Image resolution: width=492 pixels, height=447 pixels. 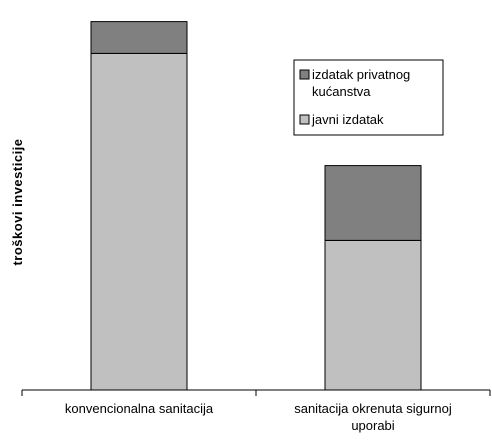 What do you see at coordinates (372, 425) in the screenshot?
I see `x-tick-label: uporabi` at bounding box center [372, 425].